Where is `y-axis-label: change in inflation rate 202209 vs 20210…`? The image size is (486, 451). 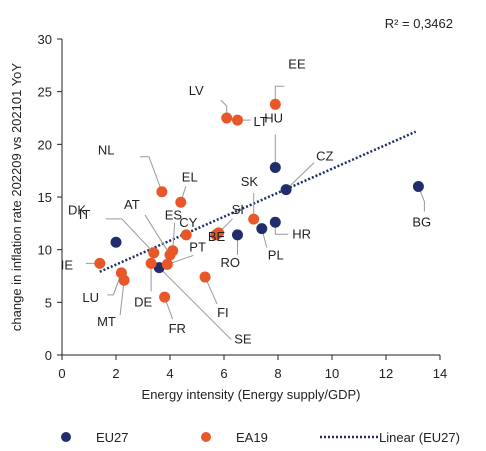 y-axis-label: change in inflation rate 202209 vs 20210… is located at coordinates (16, 197).